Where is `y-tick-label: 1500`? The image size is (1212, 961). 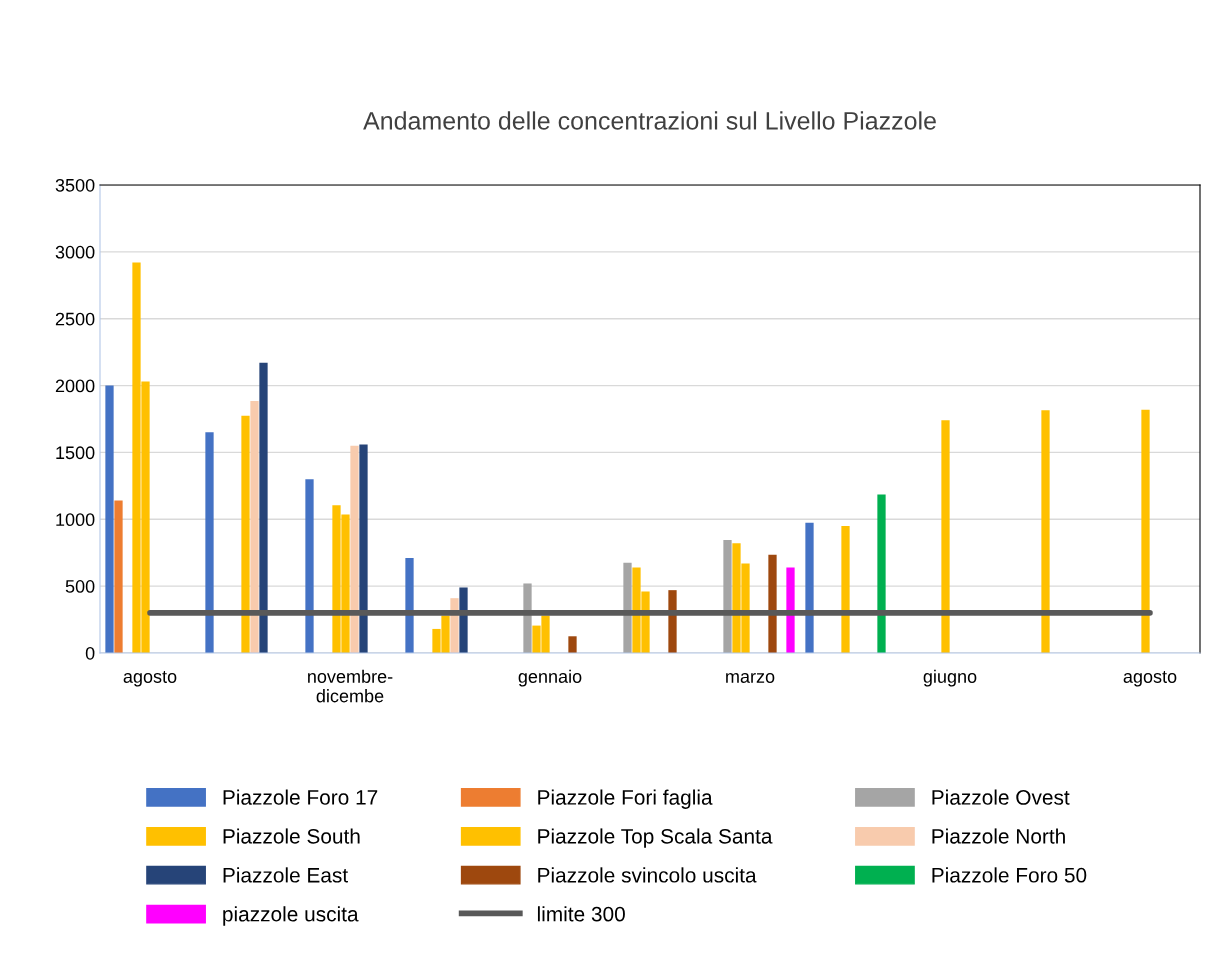
y-tick-label: 1500 is located at coordinates (75, 453).